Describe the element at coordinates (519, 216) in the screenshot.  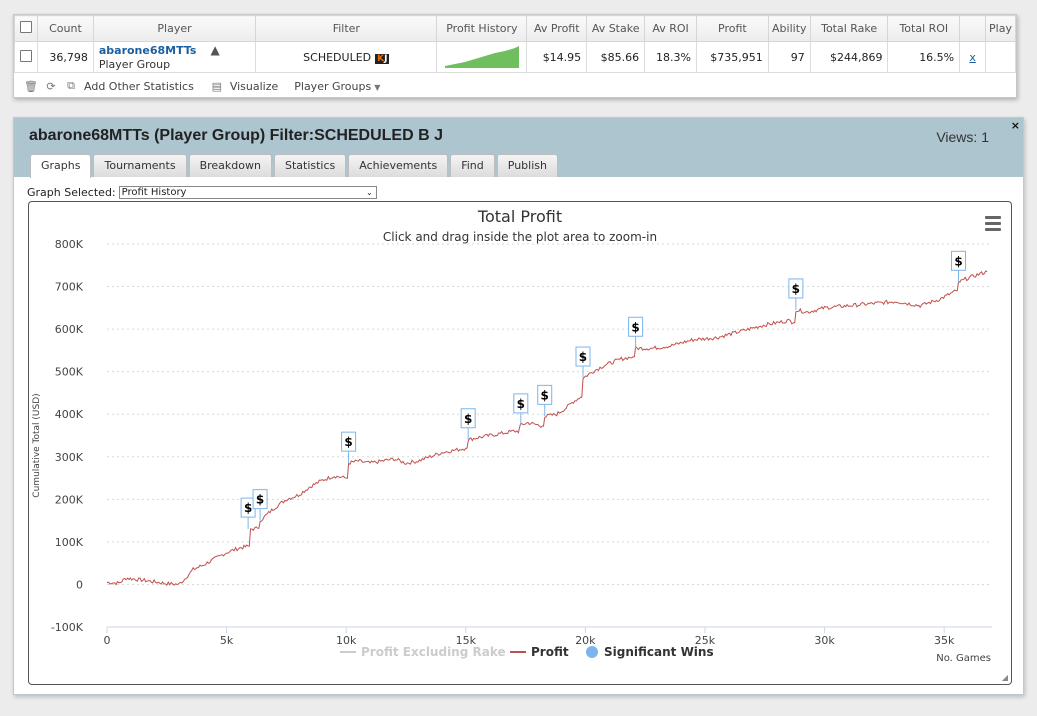
I see `chart-title: Total Profit` at that location.